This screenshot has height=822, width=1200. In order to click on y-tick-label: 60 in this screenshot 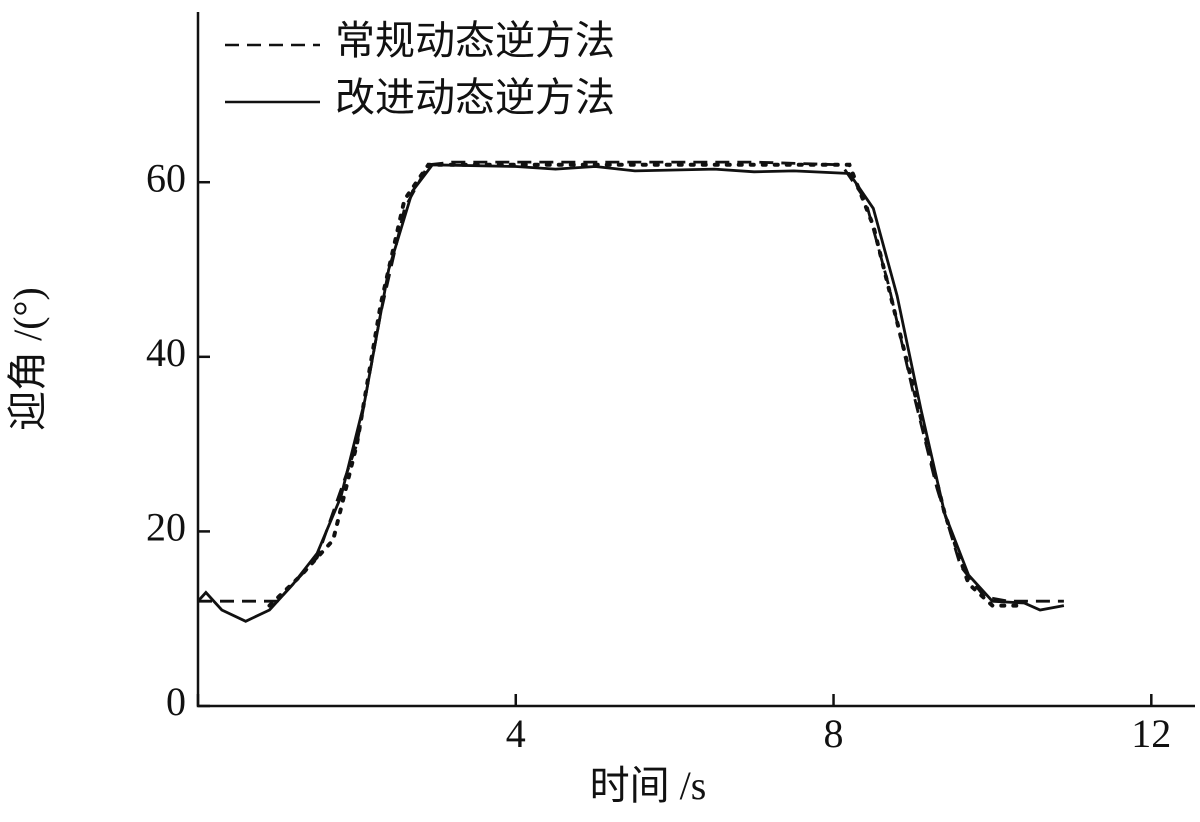, I will do `click(166, 177)`.